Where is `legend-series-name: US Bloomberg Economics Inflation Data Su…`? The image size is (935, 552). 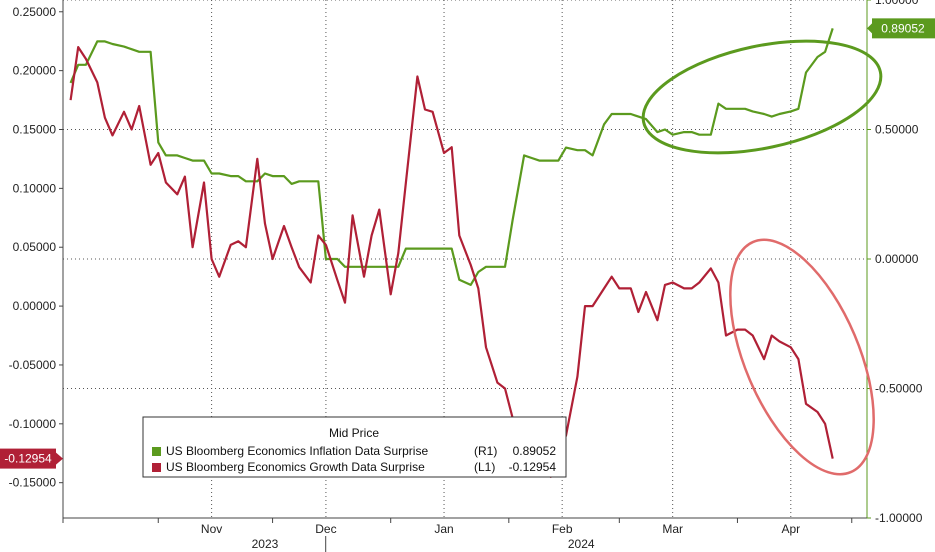
legend-series-name: US Bloomberg Economics Inflation Data Su… is located at coordinates (297, 451).